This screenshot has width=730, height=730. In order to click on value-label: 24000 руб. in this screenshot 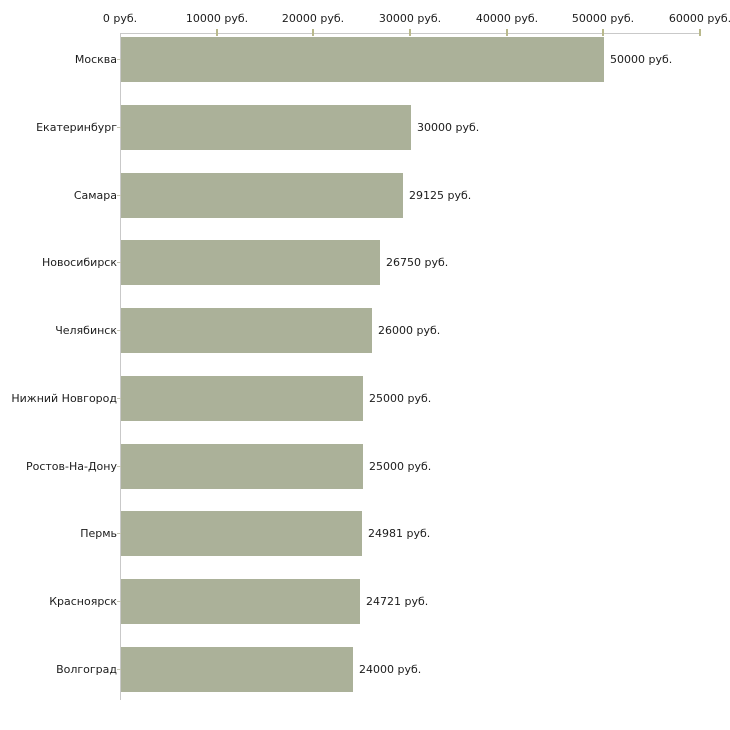, I will do `click(390, 669)`.